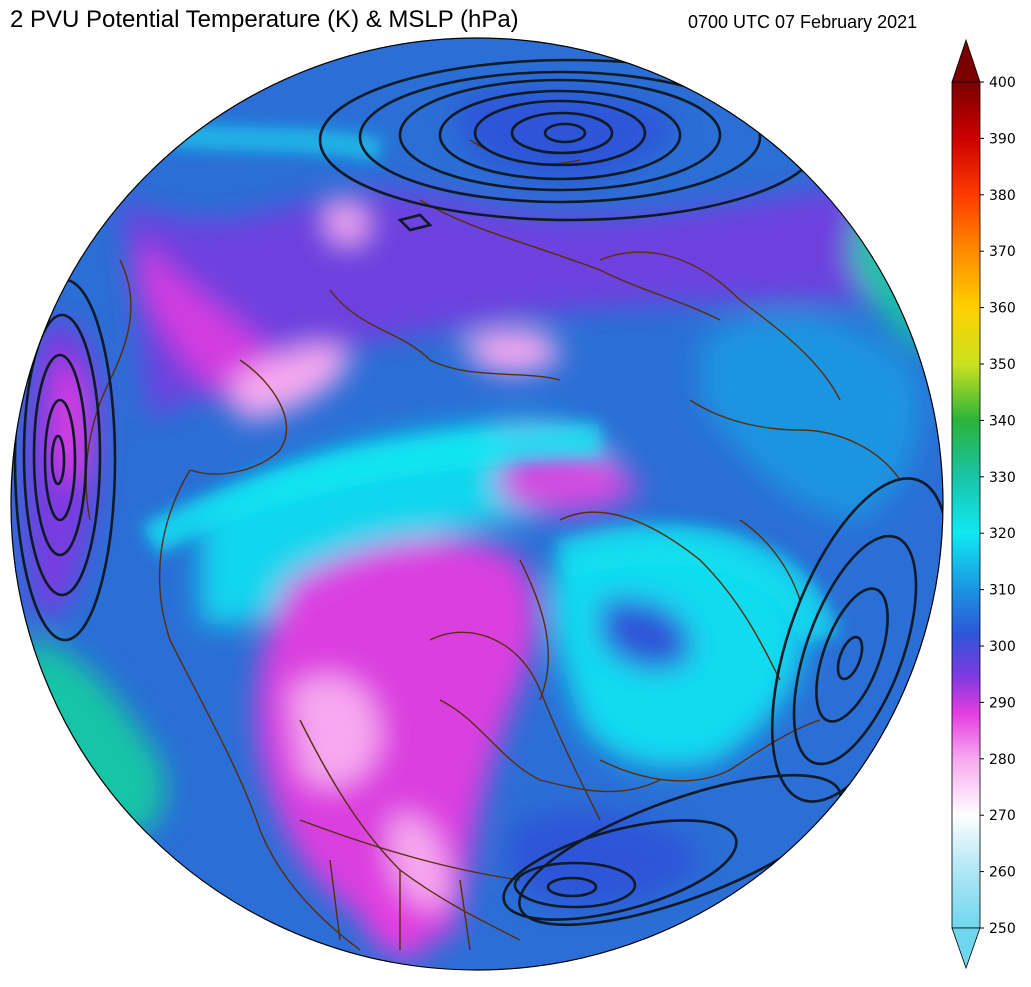 Image resolution: width=1031 pixels, height=987 pixels. Describe the element at coordinates (966, 505) in the screenshot. I see `colorbar-gradient` at that location.